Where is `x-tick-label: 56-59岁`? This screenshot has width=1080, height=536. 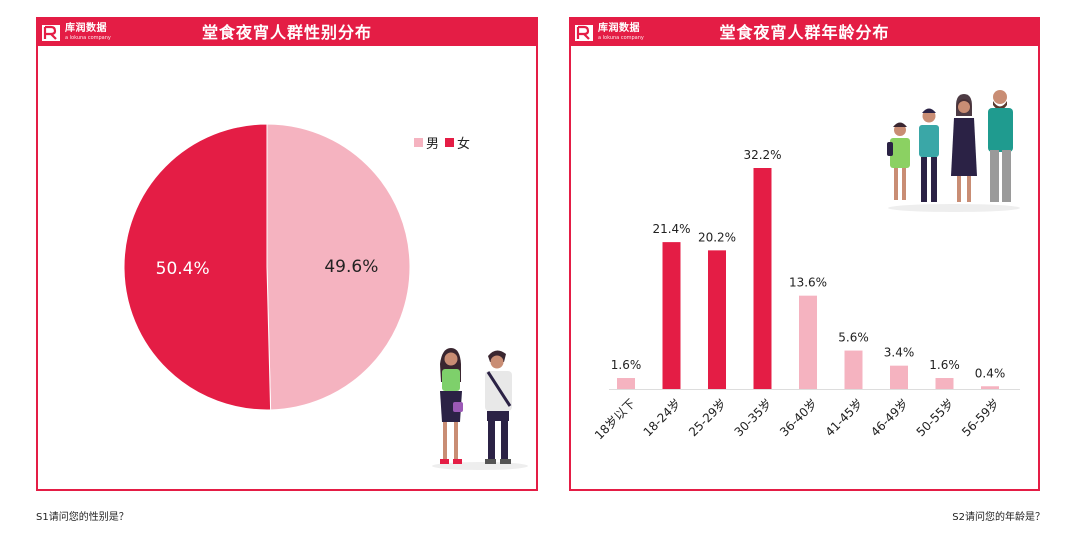 x-tick-label: 56-59岁 is located at coordinates (980, 418).